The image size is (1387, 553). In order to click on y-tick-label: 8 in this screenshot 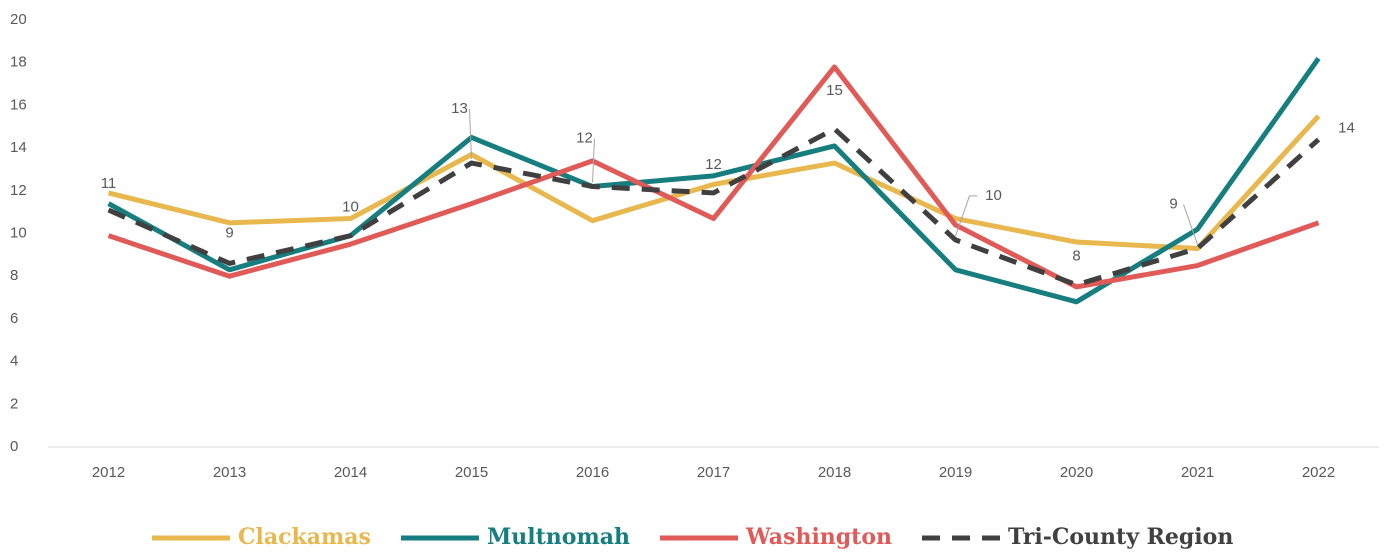, I will do `click(14, 275)`.